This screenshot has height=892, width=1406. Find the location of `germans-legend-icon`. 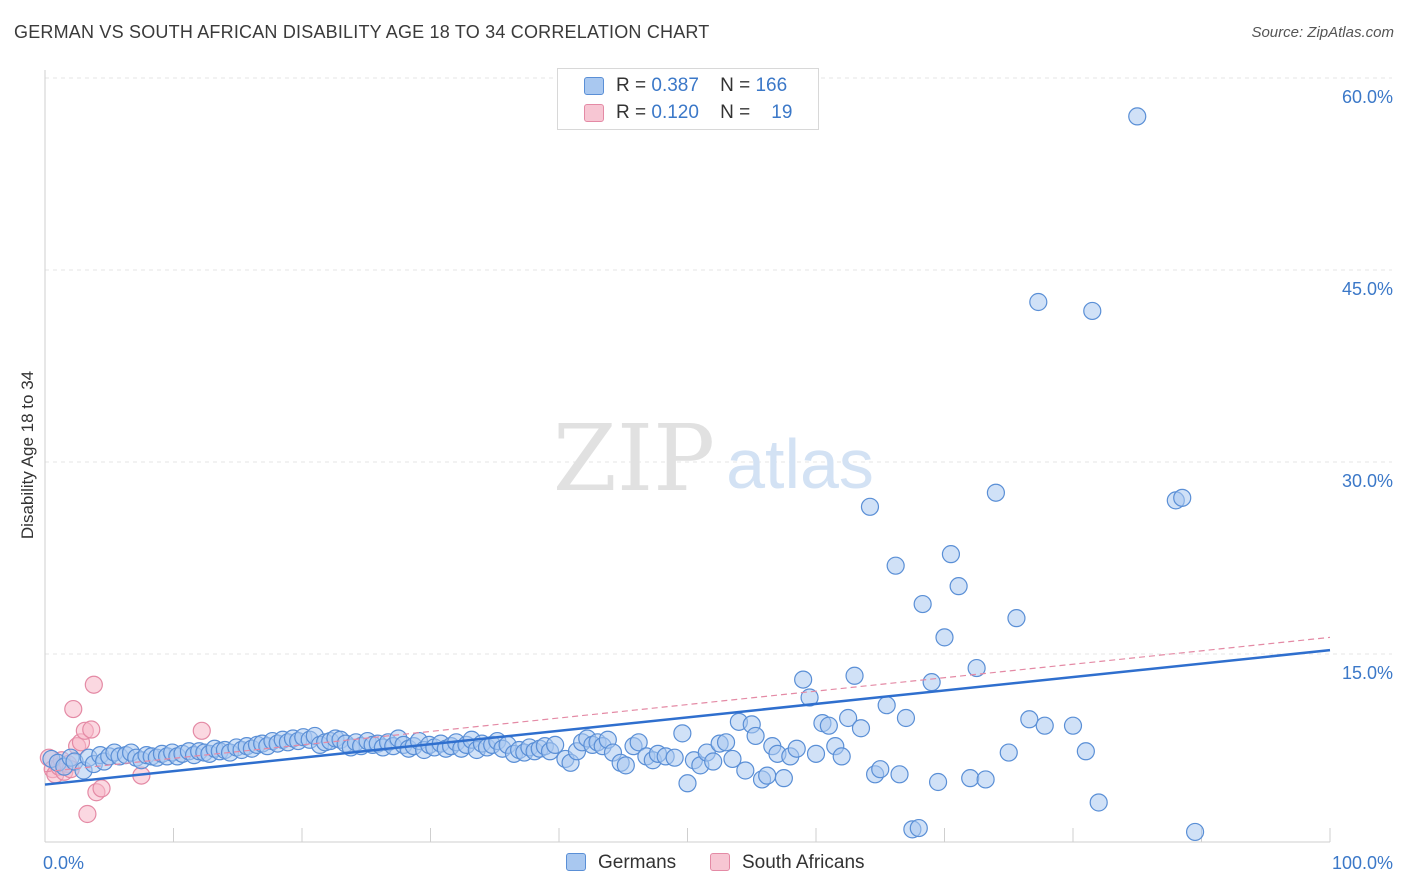

germans-legend-icon is located at coordinates (576, 862).